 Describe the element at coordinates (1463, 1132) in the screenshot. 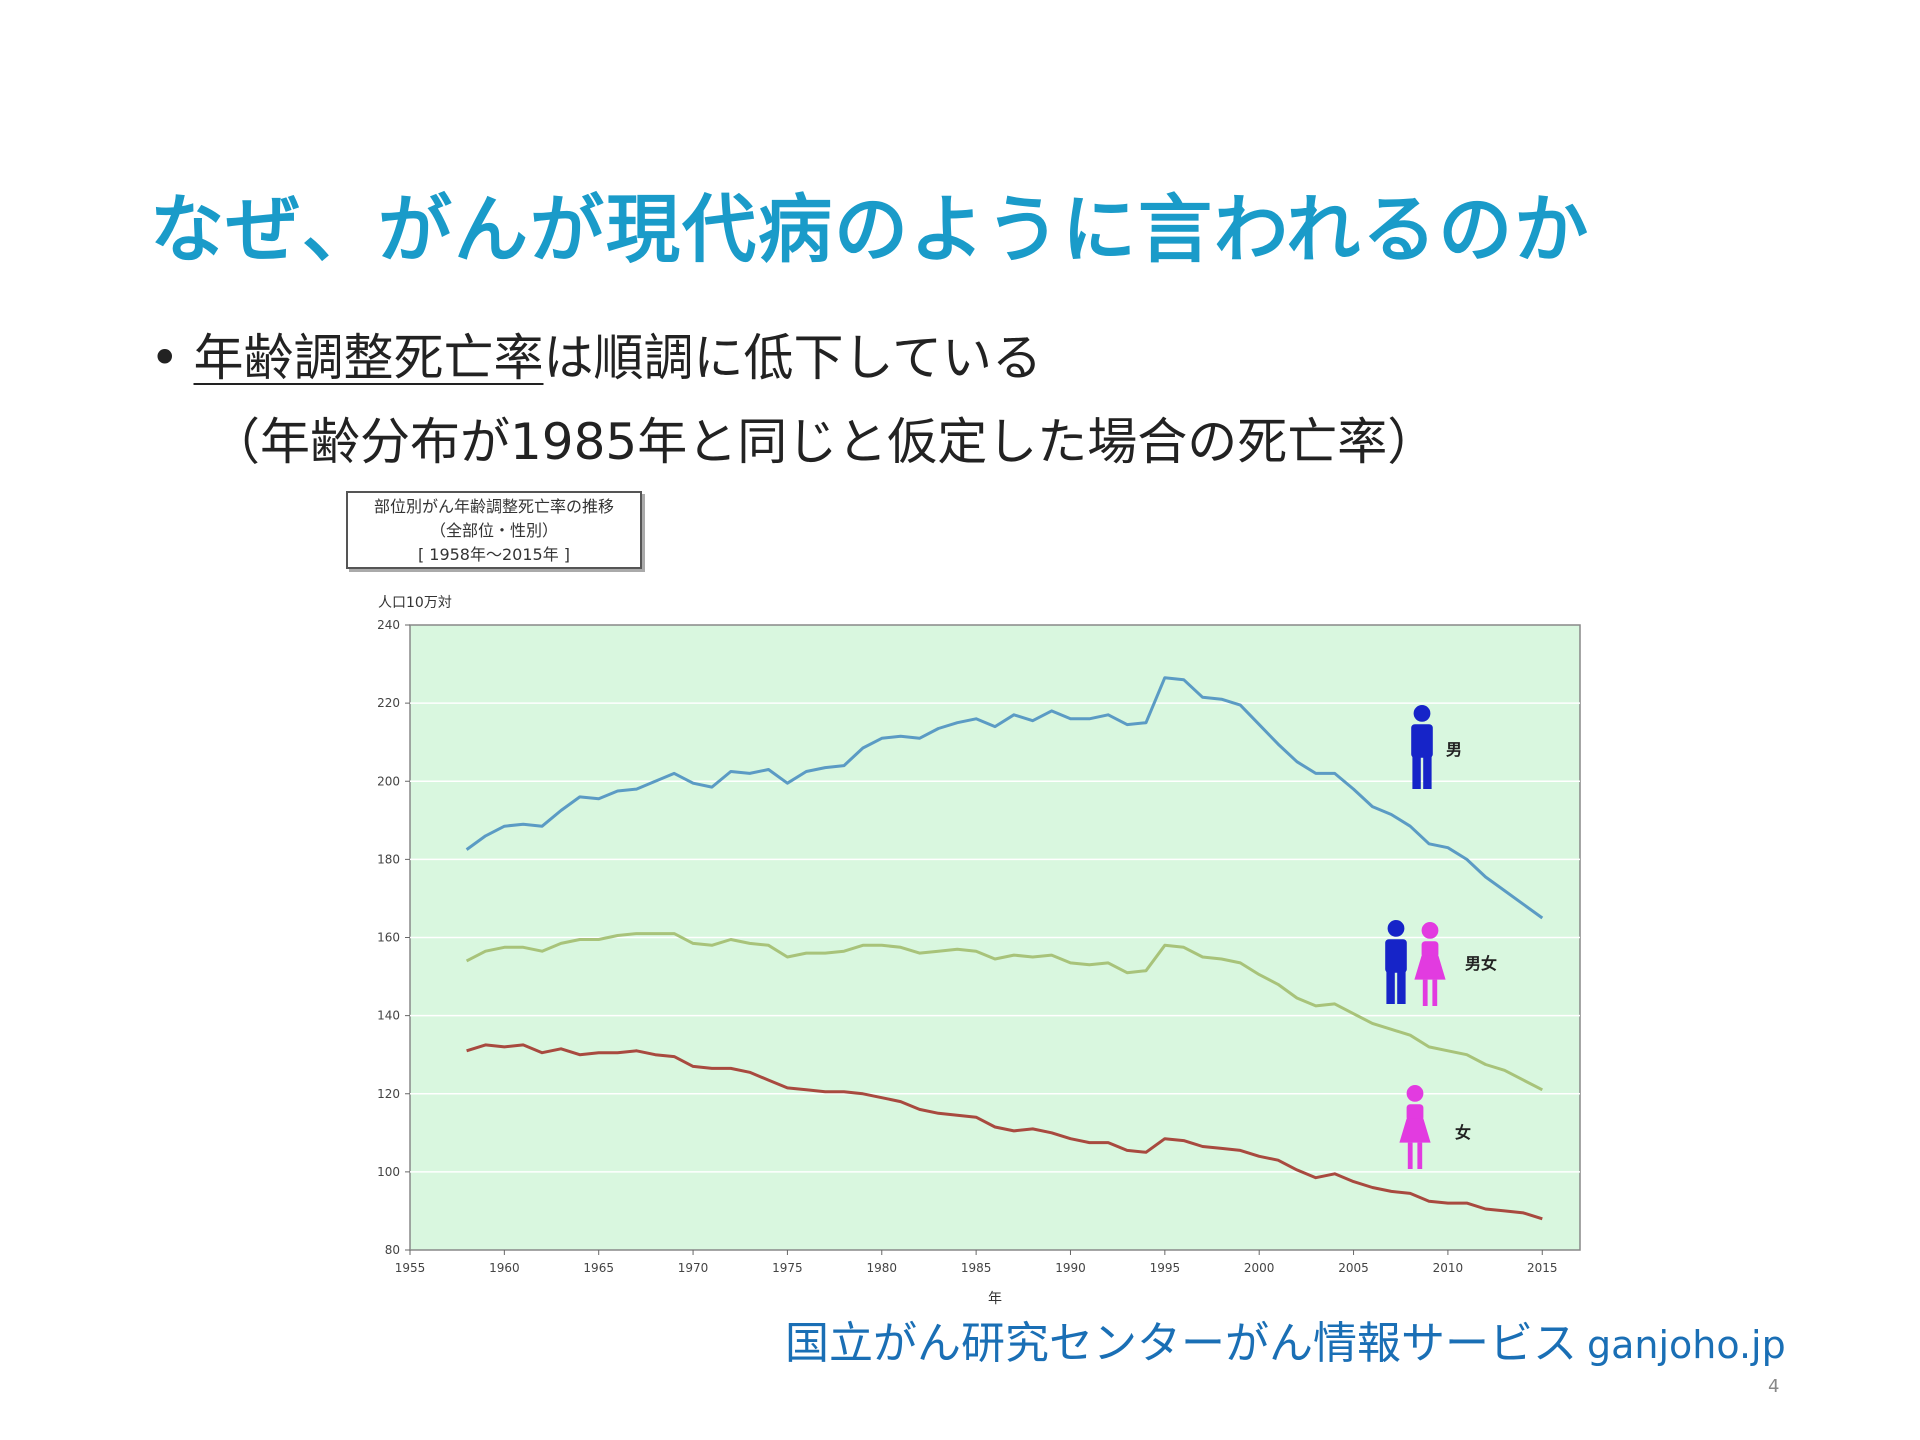

I see `legend-label: 女` at that location.